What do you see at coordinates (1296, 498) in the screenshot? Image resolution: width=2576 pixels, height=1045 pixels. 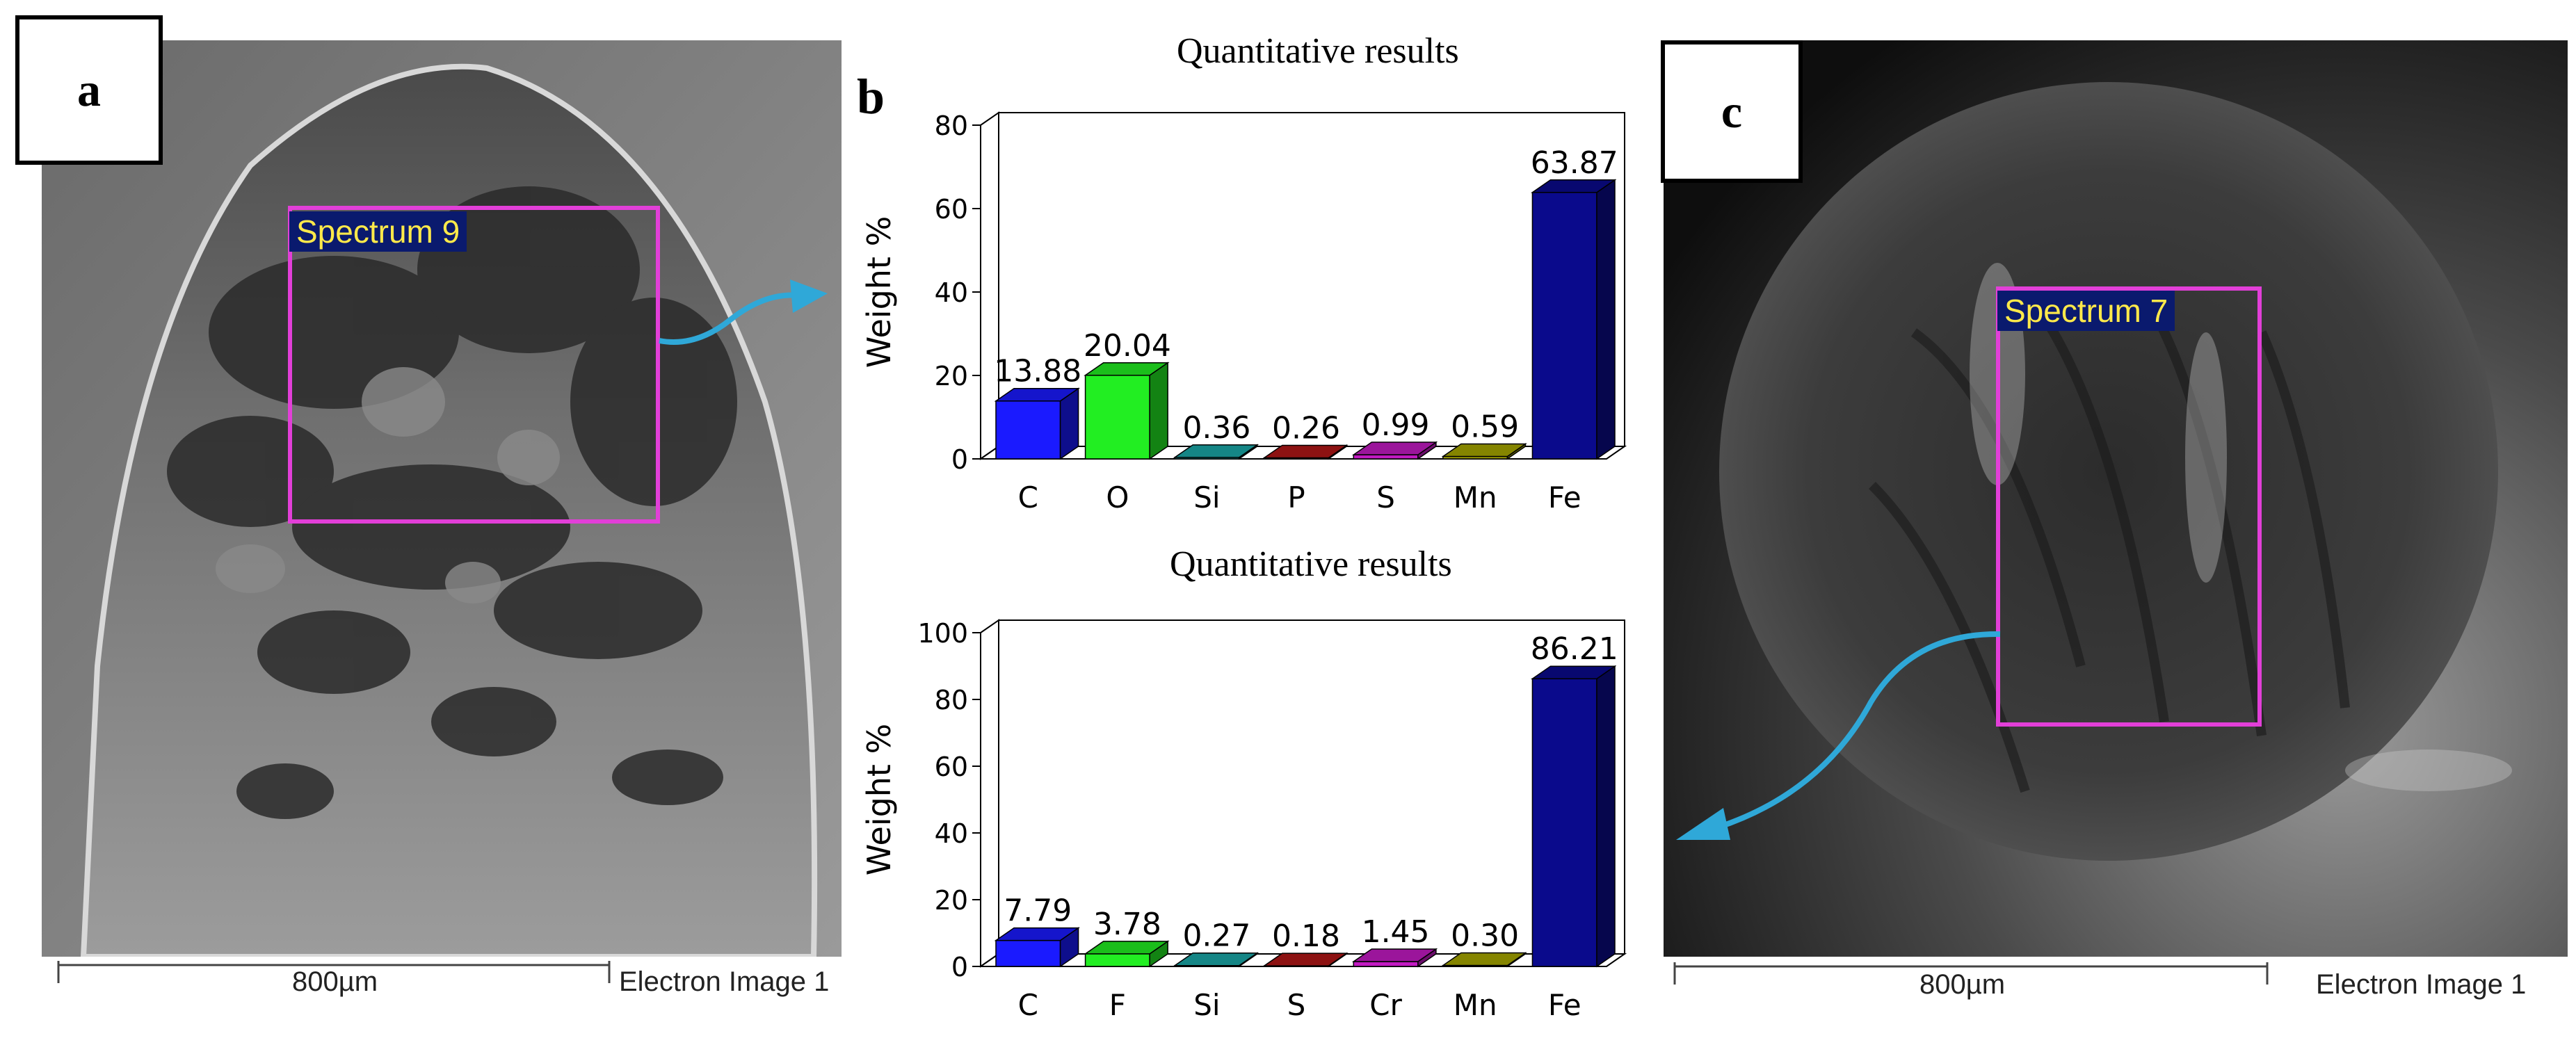 I see `x-tick-label-p: P` at bounding box center [1296, 498].